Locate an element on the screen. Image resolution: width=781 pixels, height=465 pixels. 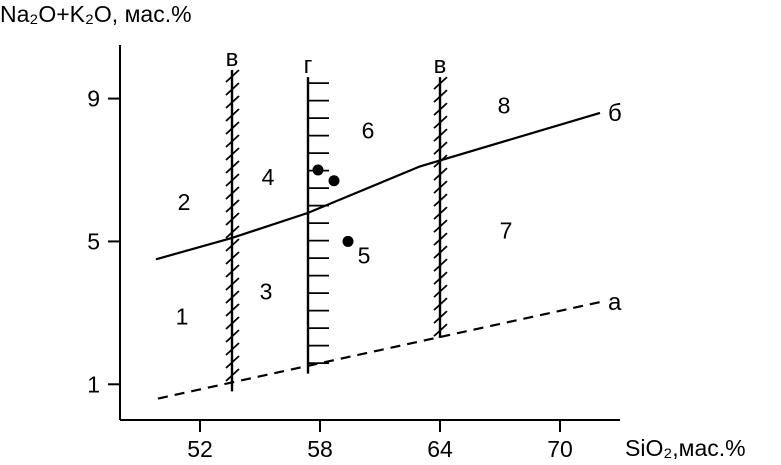
y-tick-label: 1 is located at coordinates (93, 384).